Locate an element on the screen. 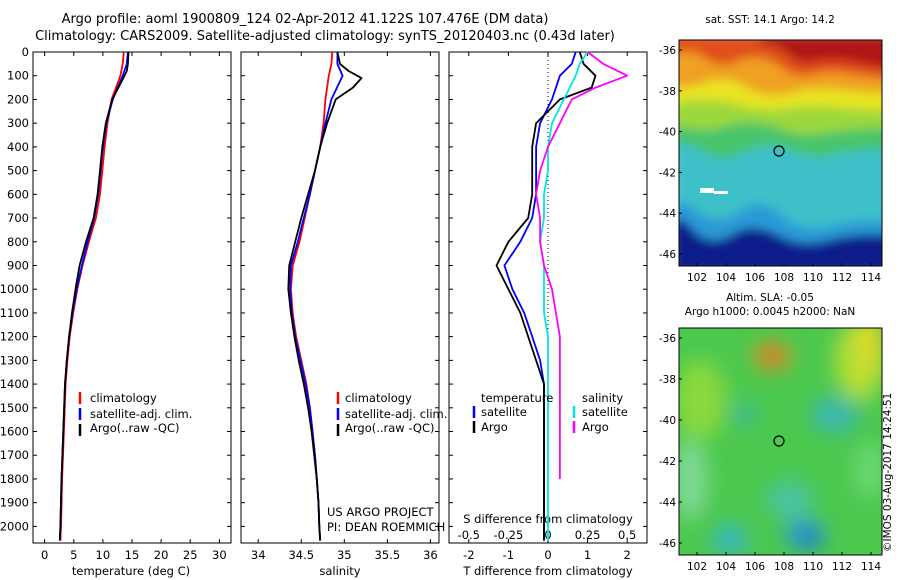  legend-s-satellite-label: satellite is located at coordinates (605, 412).